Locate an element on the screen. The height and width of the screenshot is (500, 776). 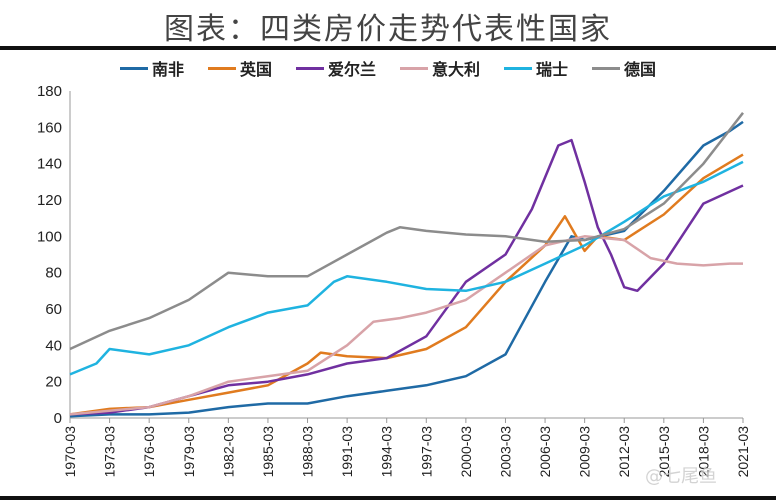
legend-item: 英国 is located at coordinates (239, 68).